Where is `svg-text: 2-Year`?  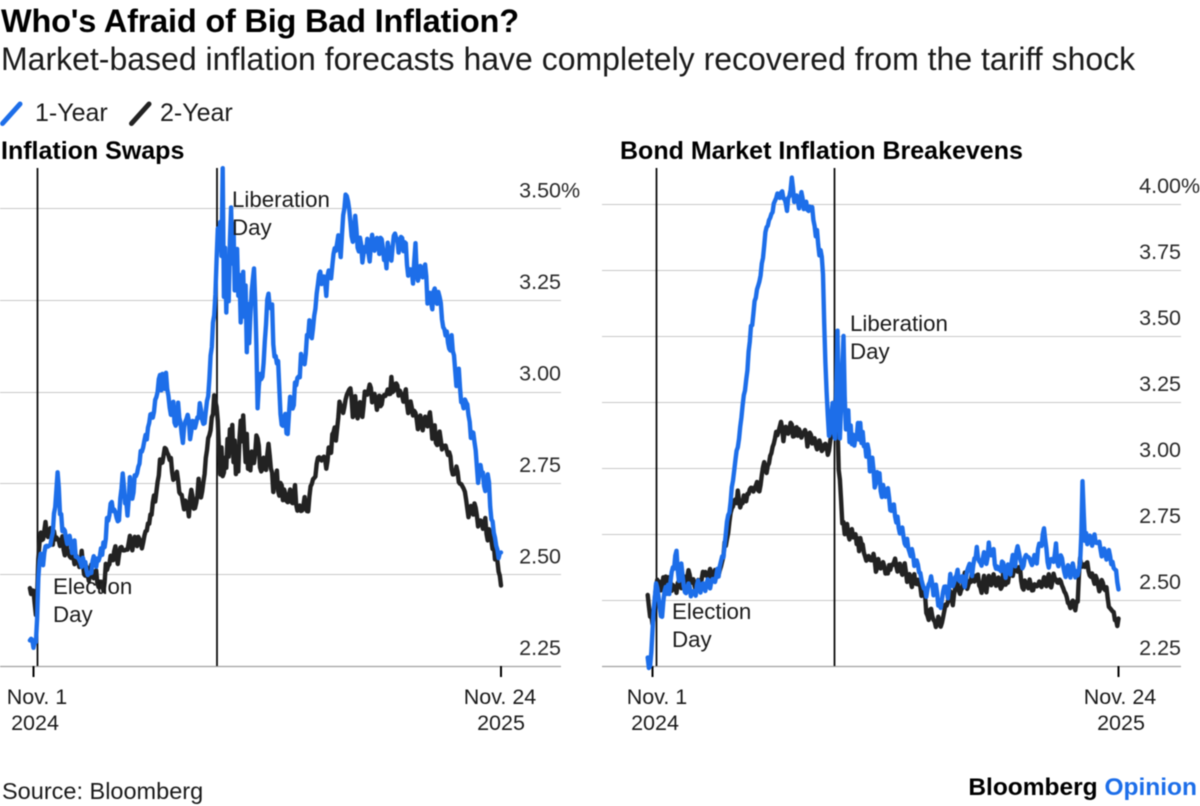
svg-text: 2-Year is located at coordinates (196, 113).